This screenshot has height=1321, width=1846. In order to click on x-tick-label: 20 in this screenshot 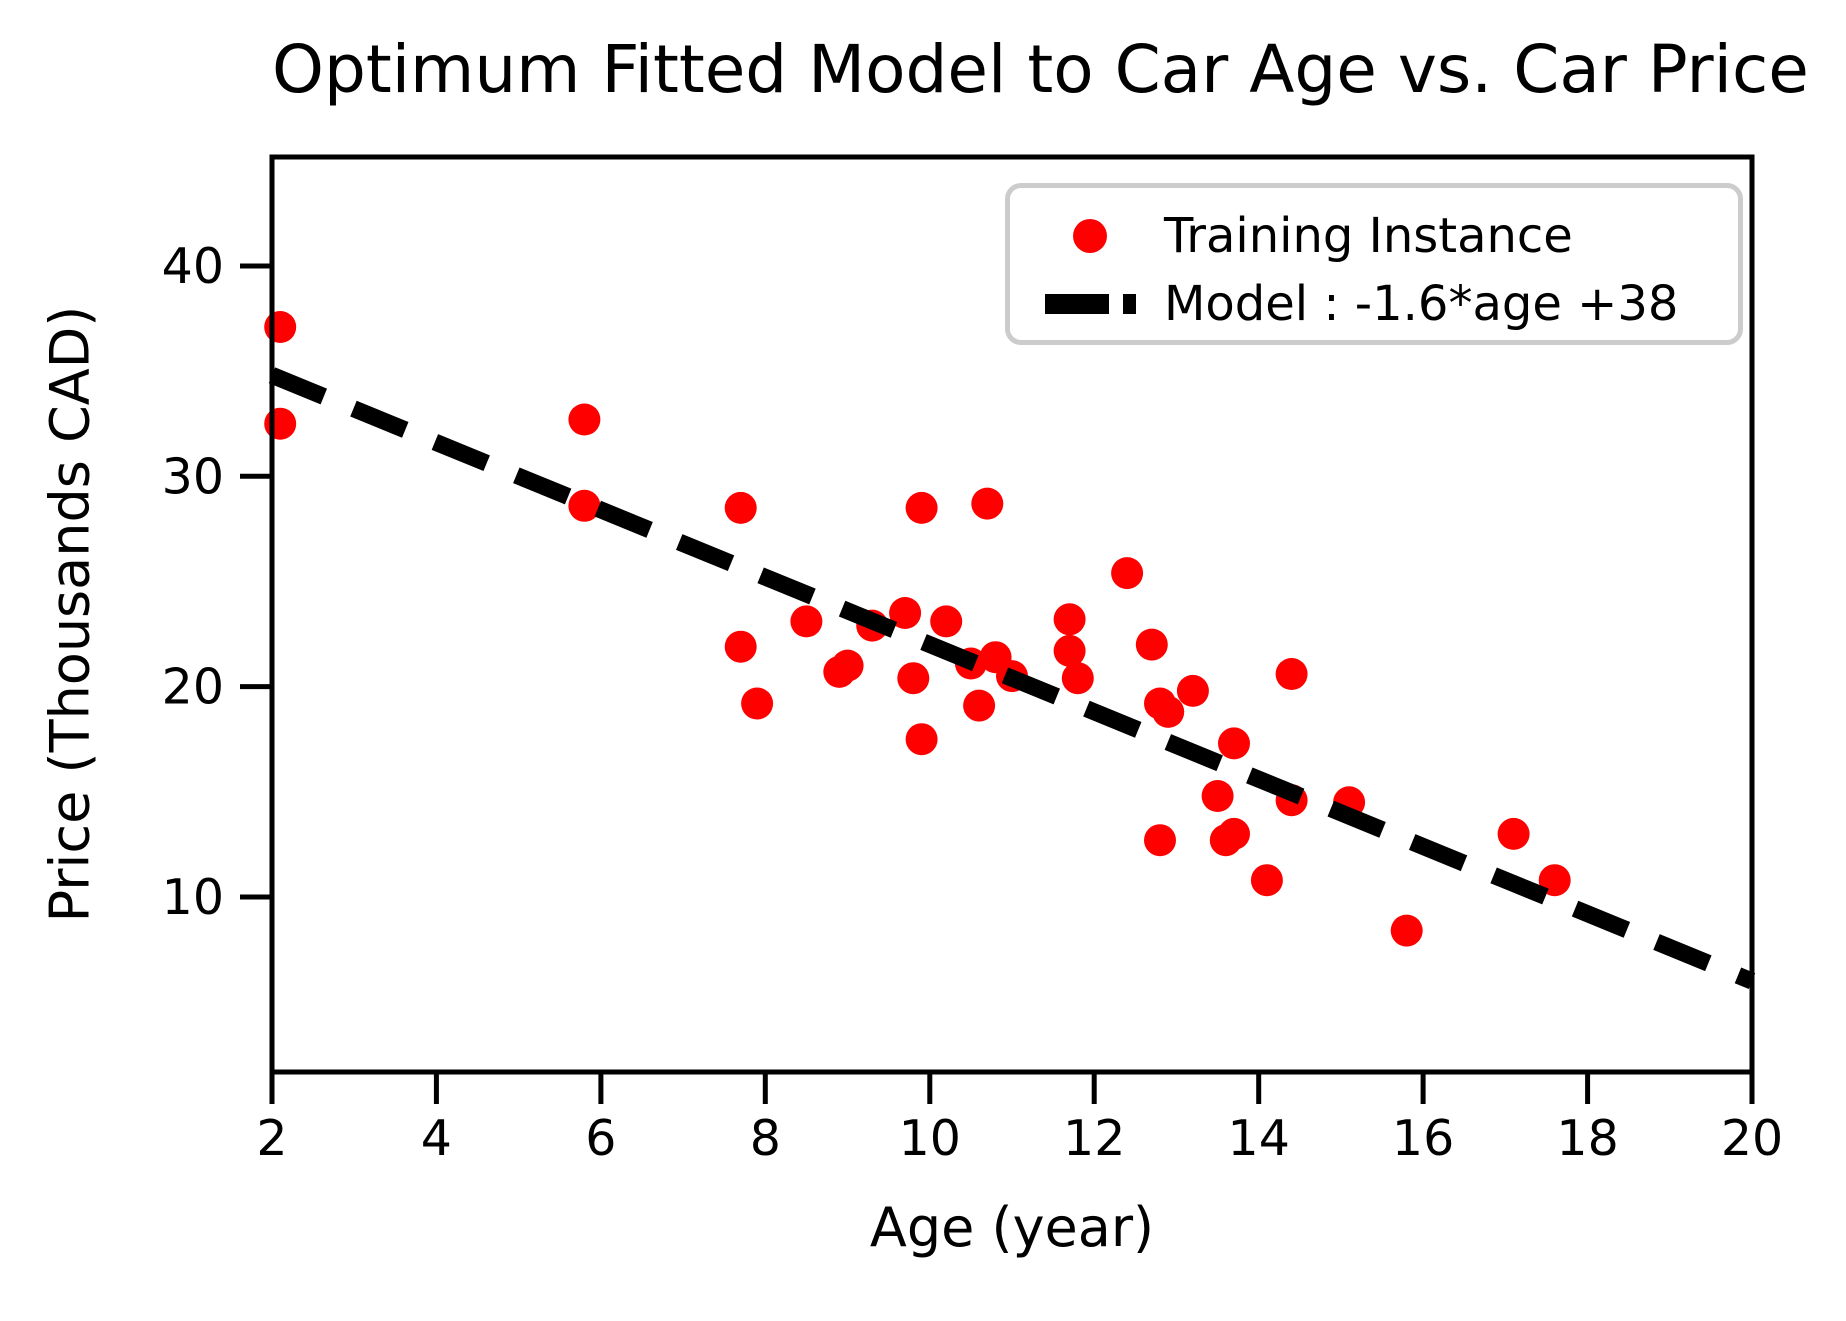, I will do `click(1752, 1138)`.